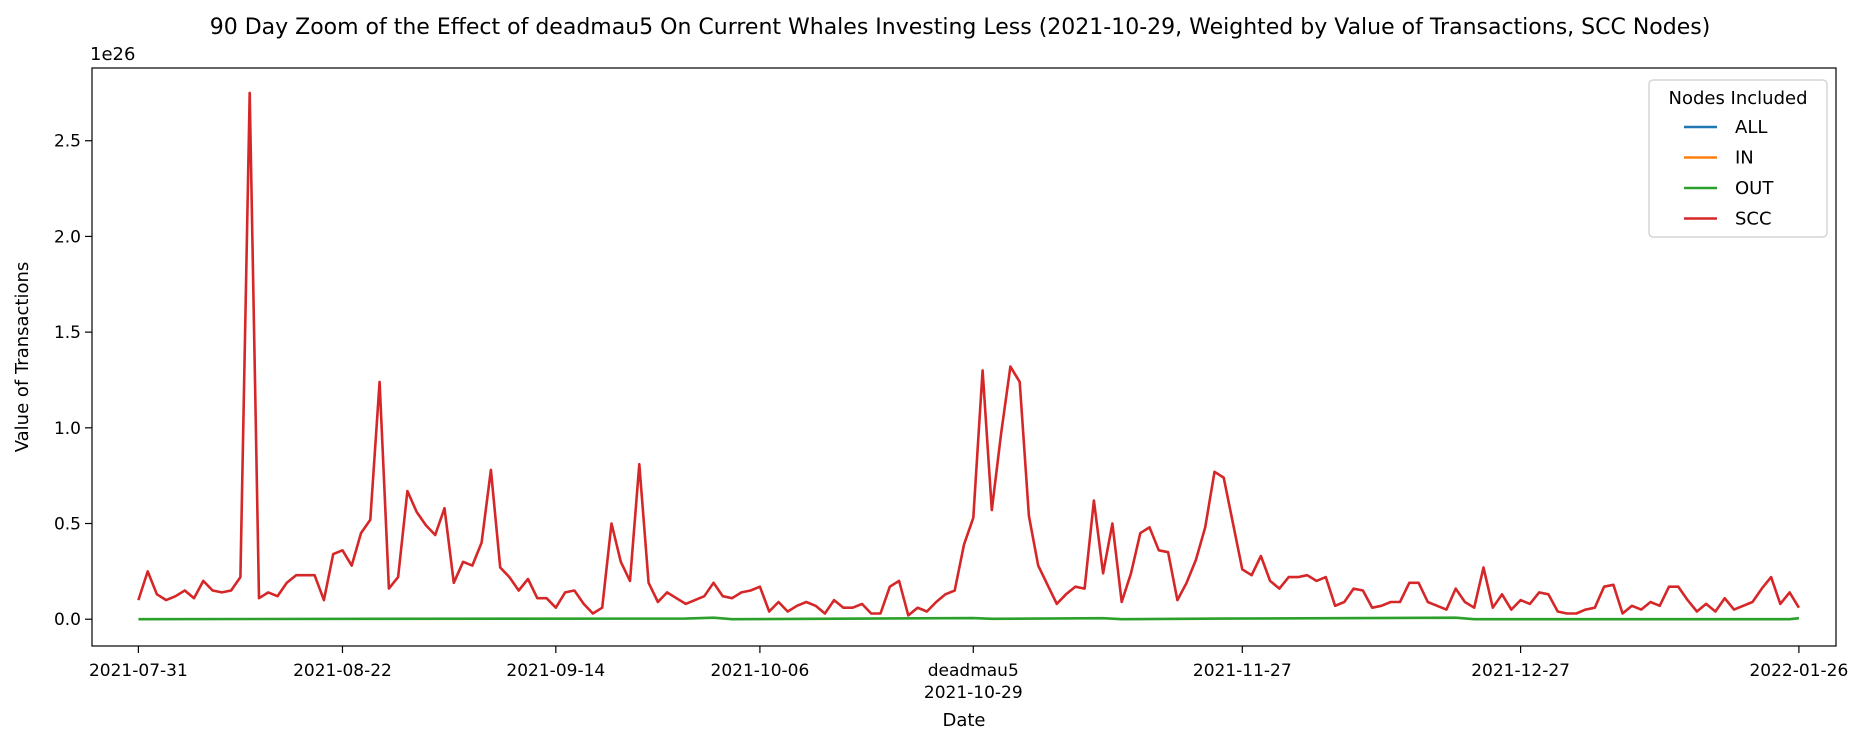 This screenshot has width=1849, height=747. Describe the element at coordinates (67, 620) in the screenshot. I see `y-tick-label: 0.0` at that location.